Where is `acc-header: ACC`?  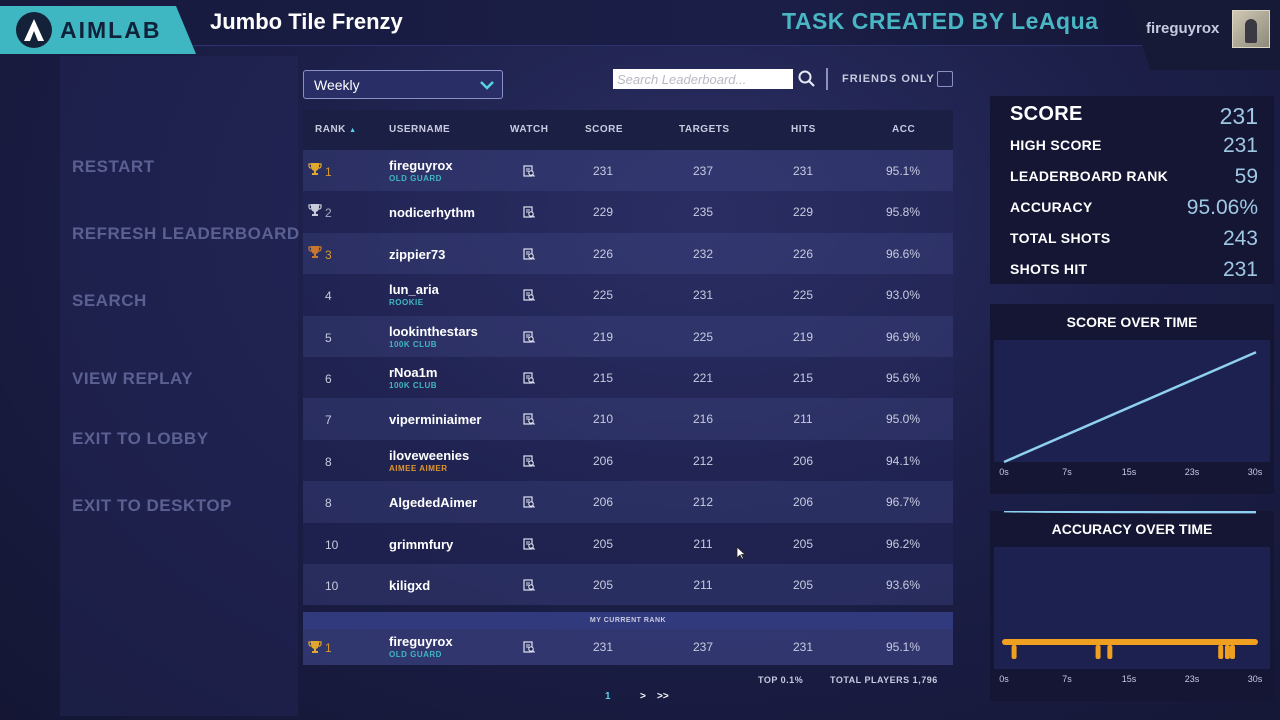
acc-header: ACC is located at coordinates (904, 129).